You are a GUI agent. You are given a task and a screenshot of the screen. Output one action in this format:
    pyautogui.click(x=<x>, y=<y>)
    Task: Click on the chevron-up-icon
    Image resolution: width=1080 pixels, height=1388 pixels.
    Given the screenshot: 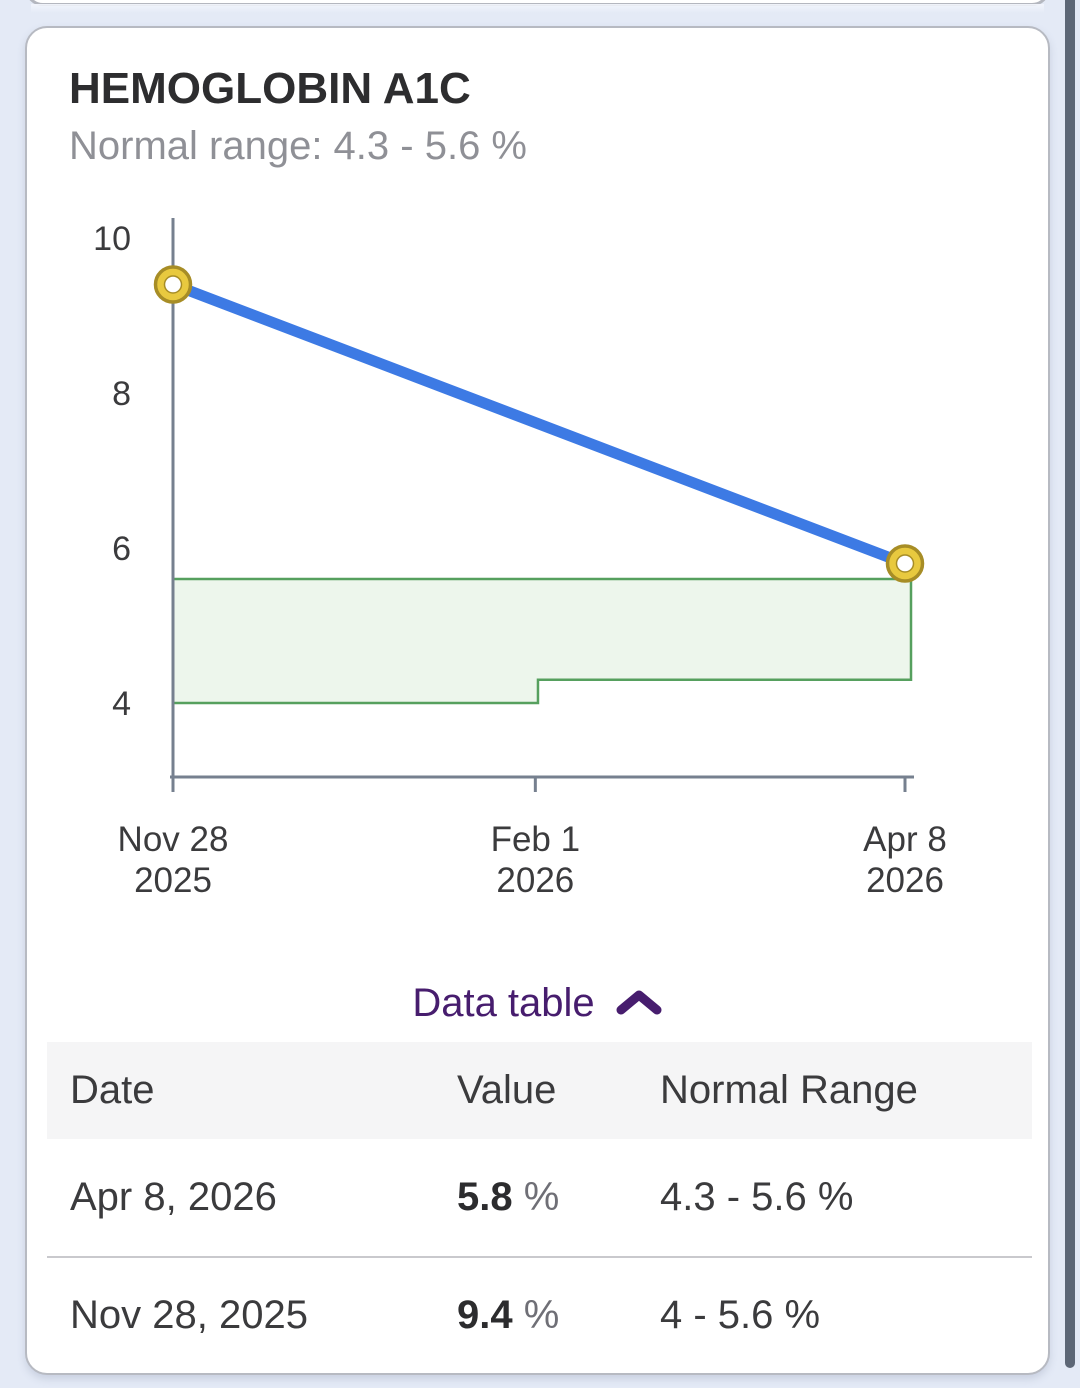 What is the action you would take?
    pyautogui.click(x=639, y=1002)
    